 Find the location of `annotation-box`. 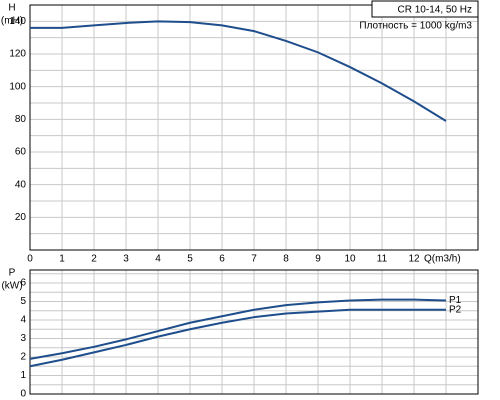

annotation-box is located at coordinates (425, 9).